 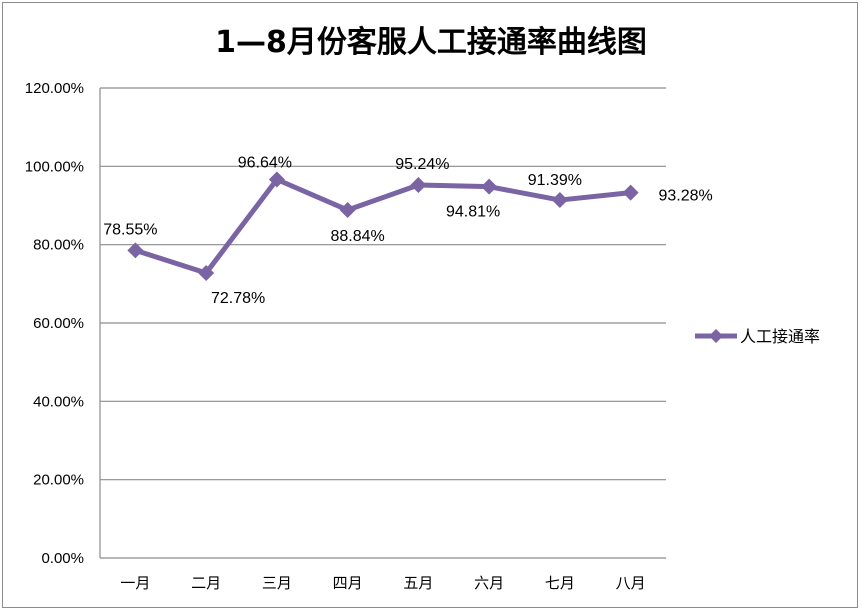 I want to click on y-tick-label: 20.00%, so click(x=58, y=480).